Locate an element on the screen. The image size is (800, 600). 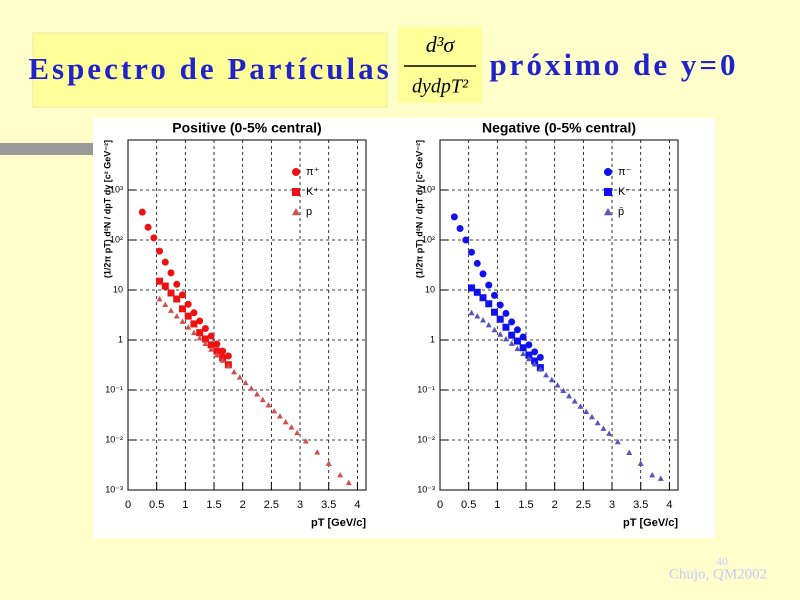
x-tick-label: 2.5 is located at coordinates (583, 505).